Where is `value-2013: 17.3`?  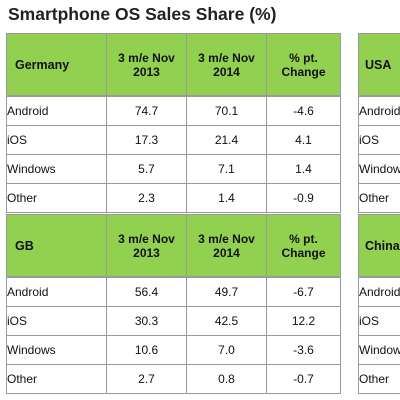
value-2013: 17.3 is located at coordinates (146, 140).